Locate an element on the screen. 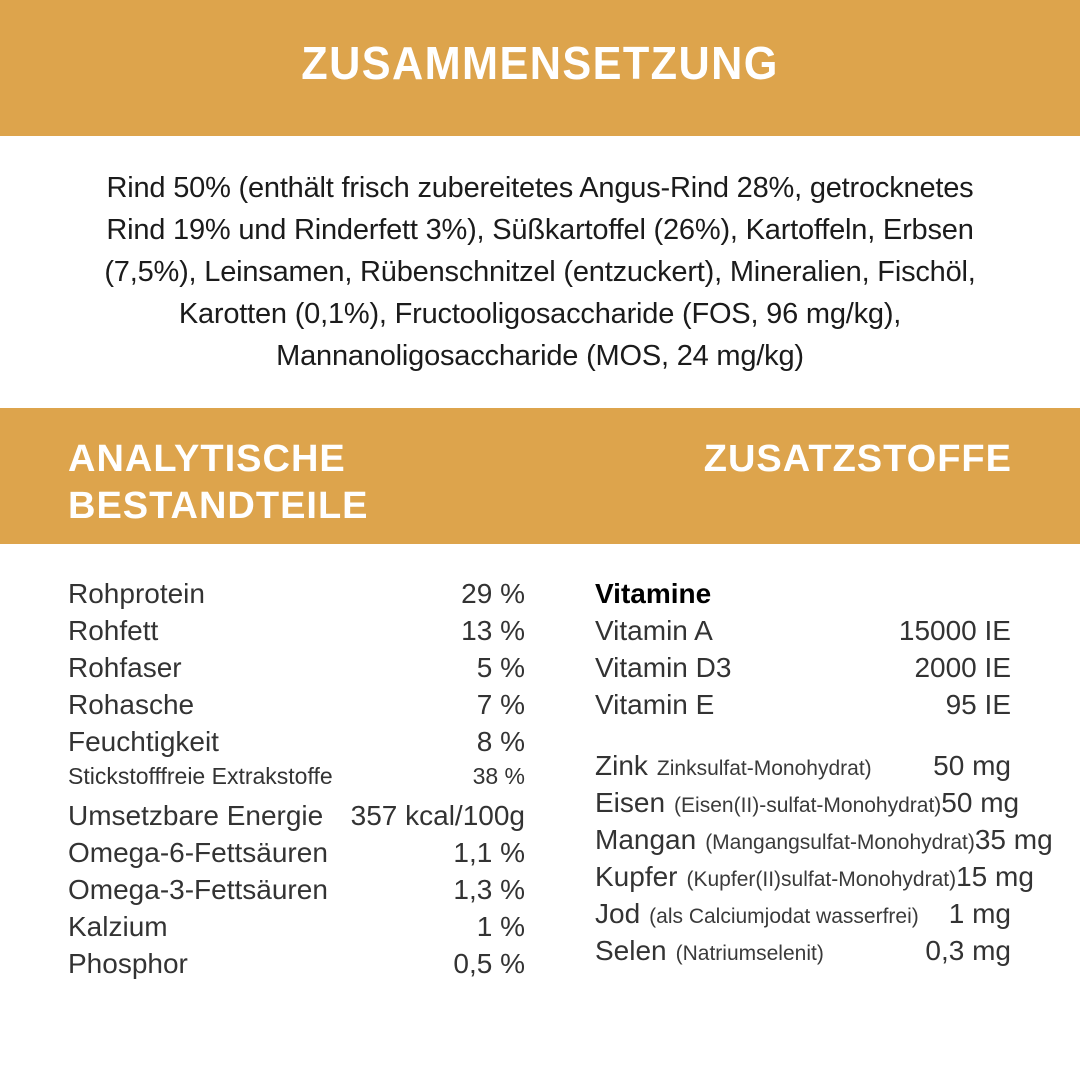 This screenshot has height=1080, width=1080. vitamins-header-label: Vitamine is located at coordinates (653, 593).